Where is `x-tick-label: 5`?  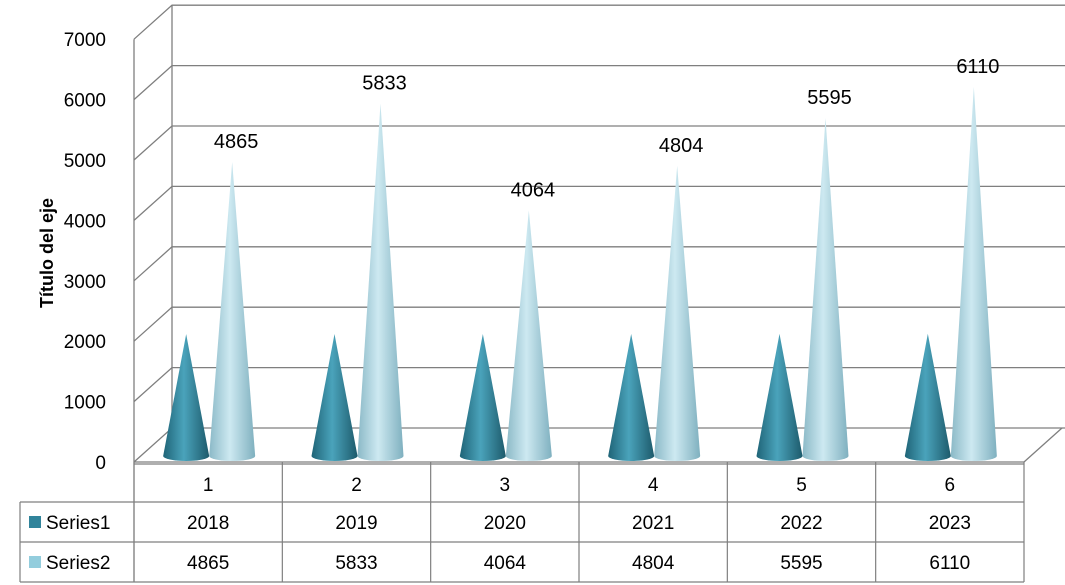 x-tick-label: 5 is located at coordinates (801, 485).